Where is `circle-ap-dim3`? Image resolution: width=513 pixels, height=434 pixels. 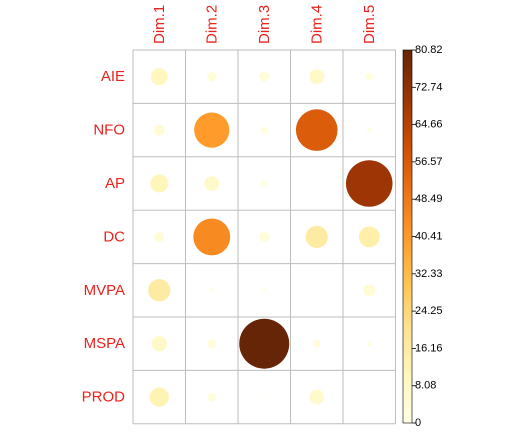 circle-ap-dim3 is located at coordinates (264, 183).